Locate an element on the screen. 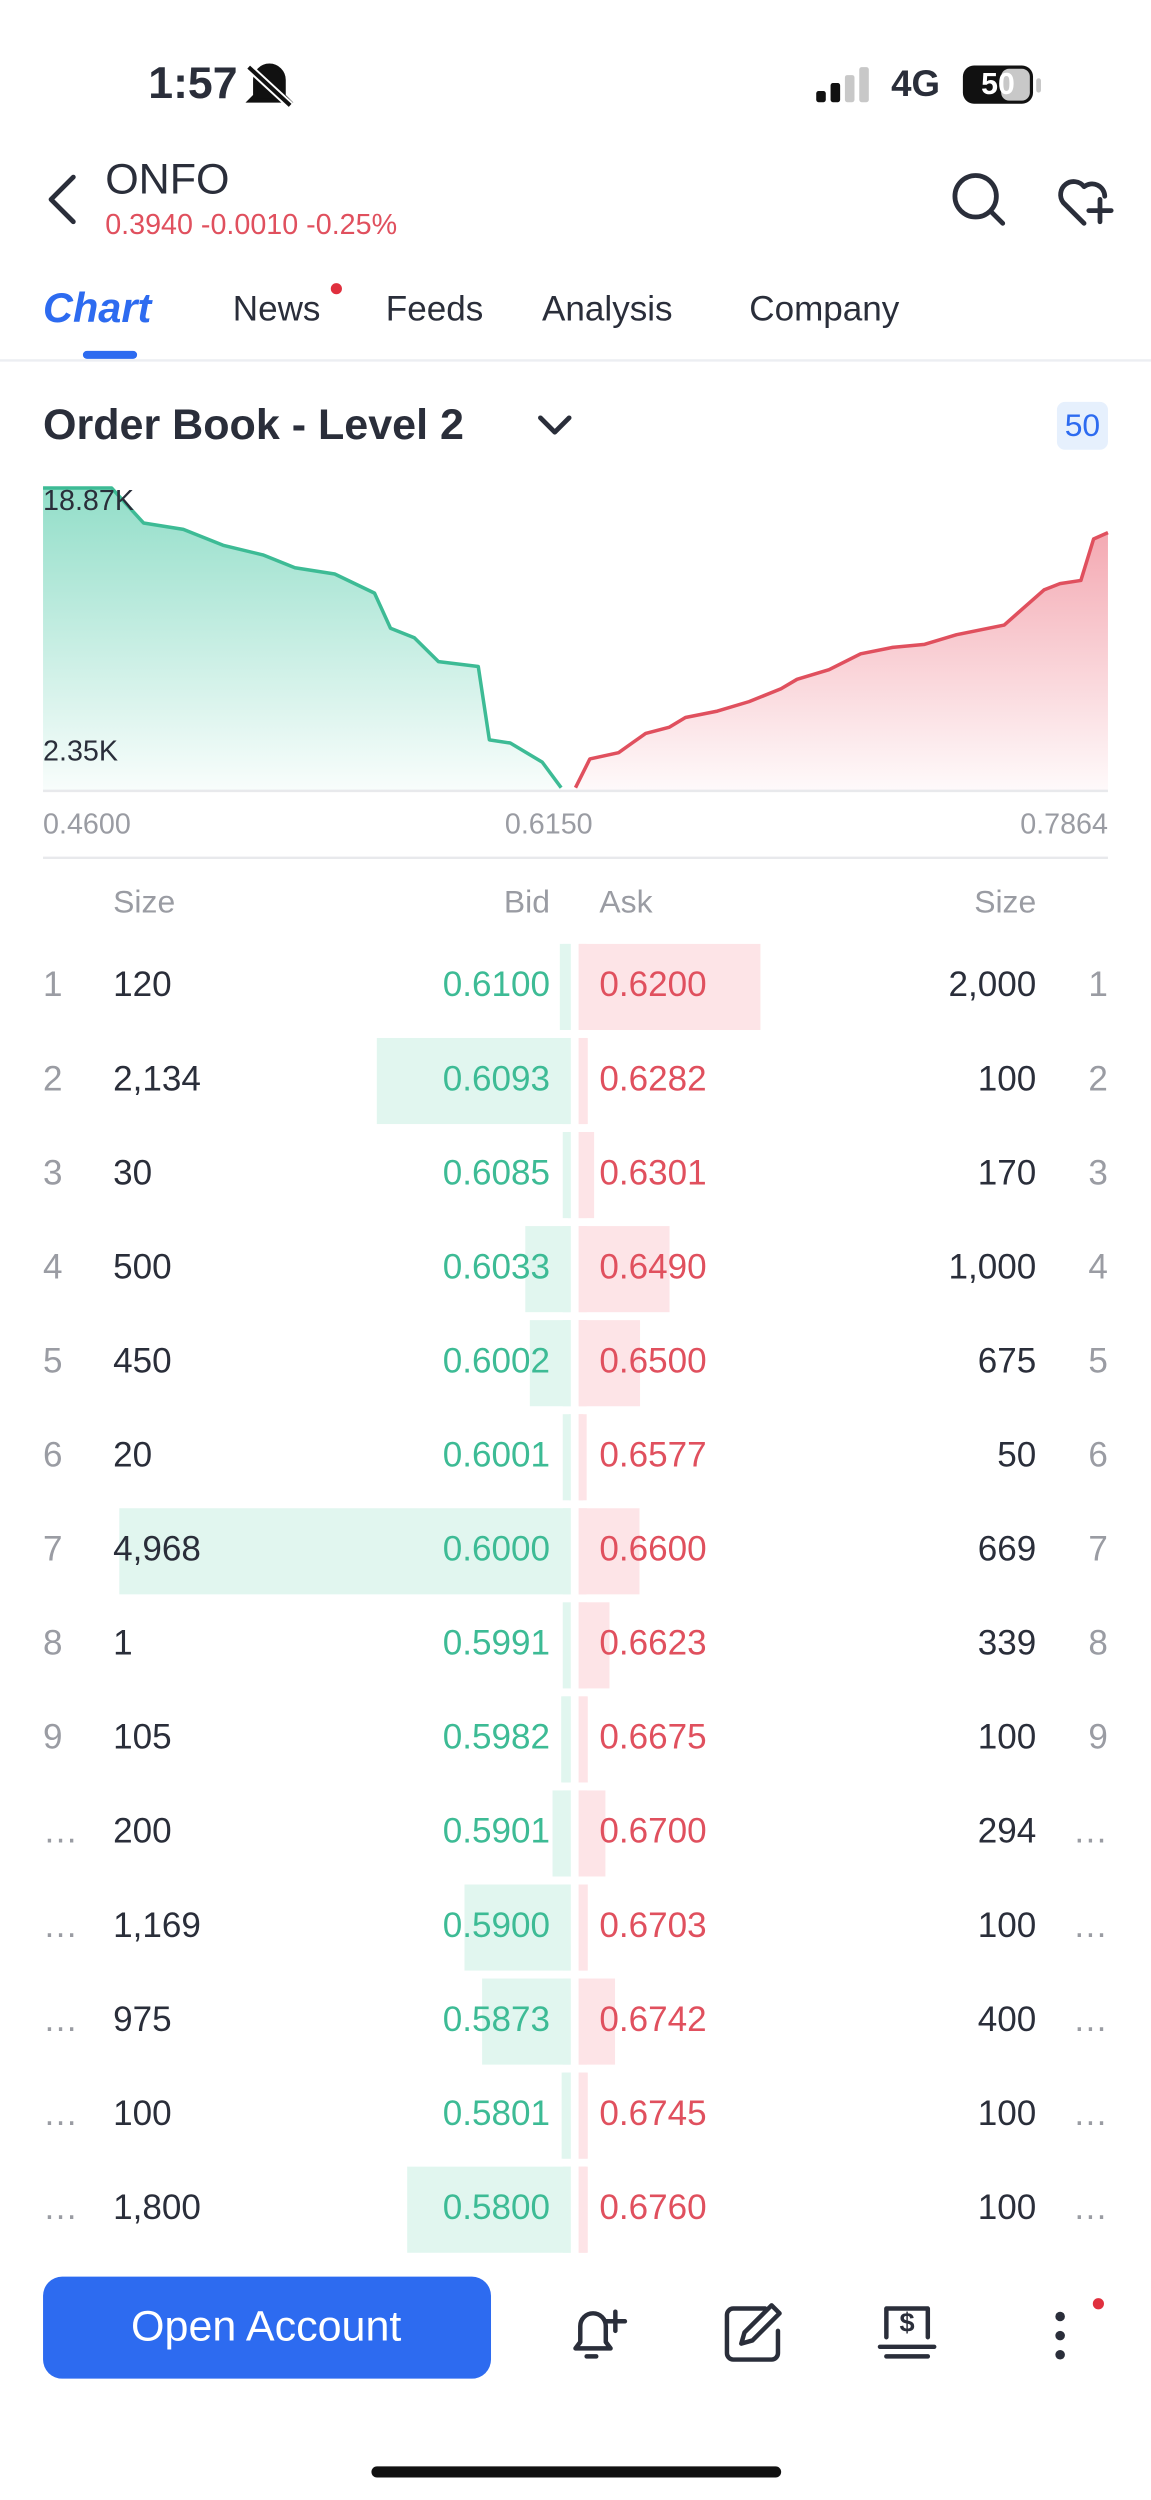  bid-price: 0.5901 is located at coordinates (496, 1831).